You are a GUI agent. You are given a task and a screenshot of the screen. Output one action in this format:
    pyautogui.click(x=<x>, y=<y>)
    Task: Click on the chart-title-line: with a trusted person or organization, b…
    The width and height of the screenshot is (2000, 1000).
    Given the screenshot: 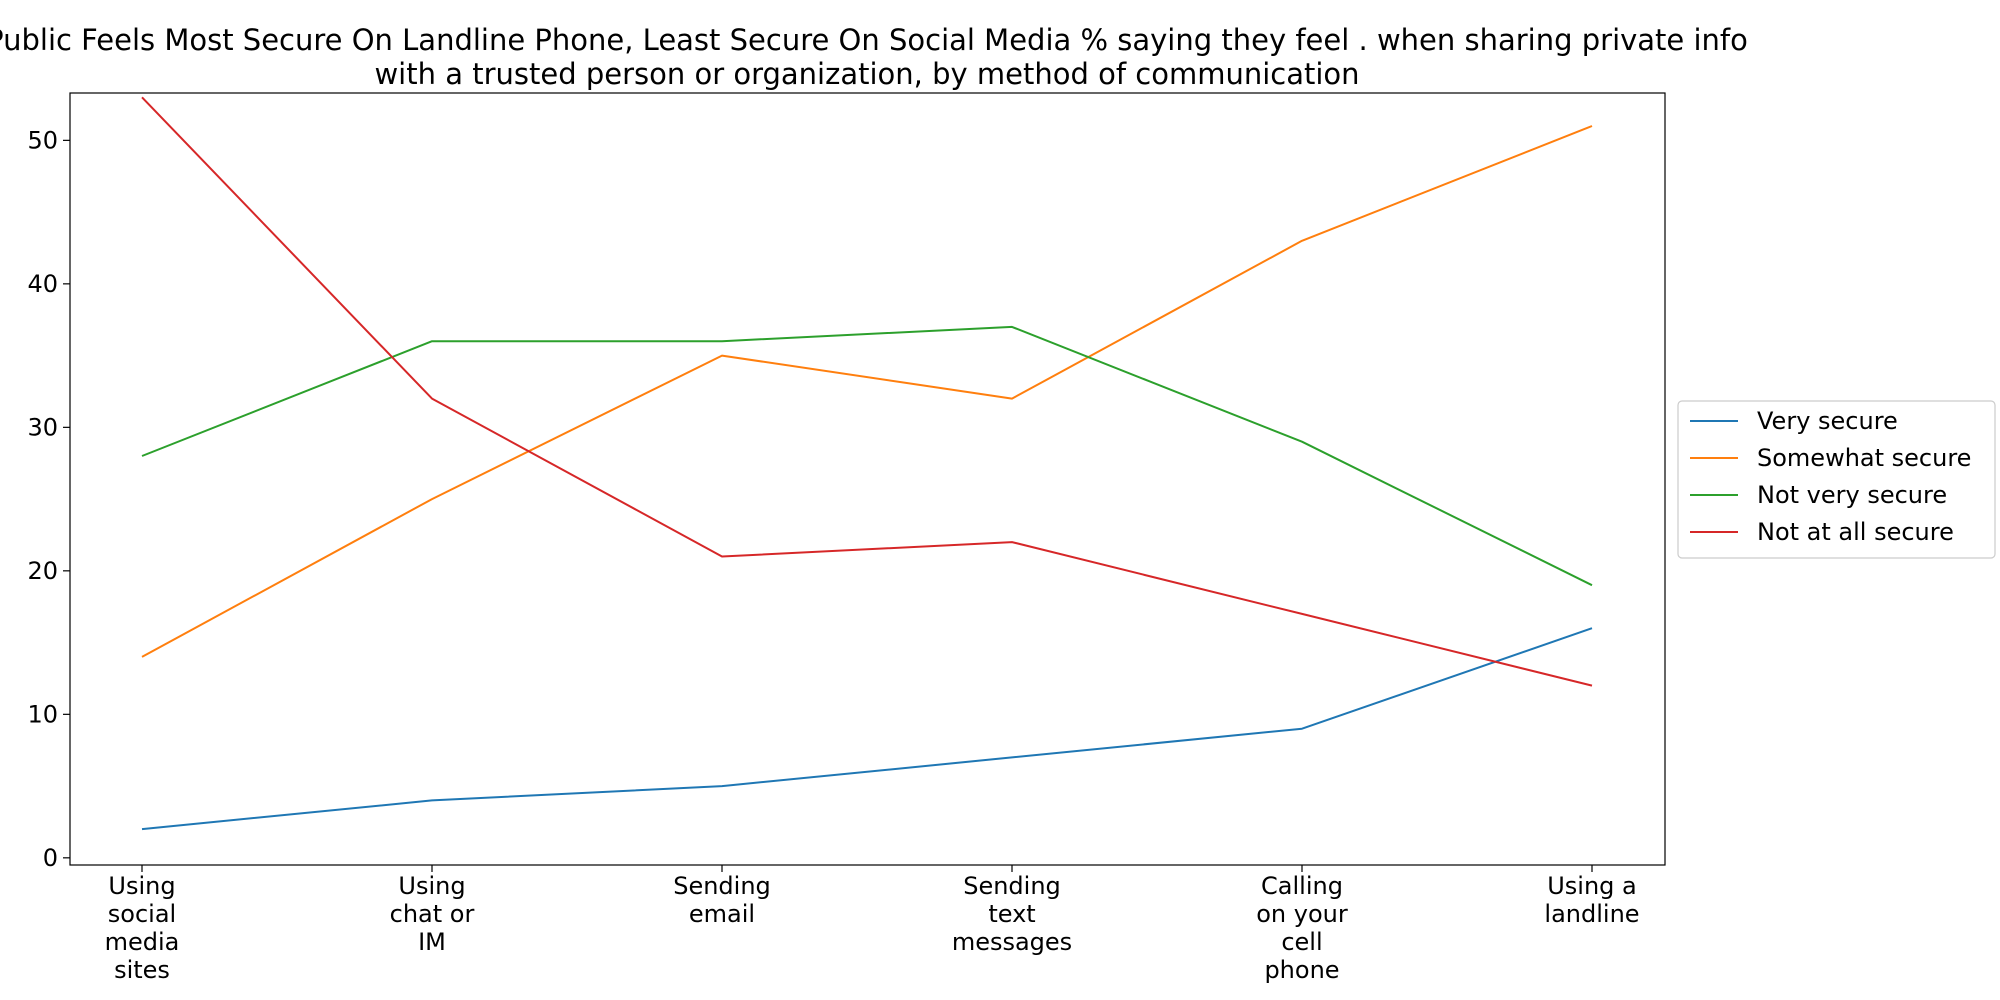 What is the action you would take?
    pyautogui.click(x=866, y=74)
    